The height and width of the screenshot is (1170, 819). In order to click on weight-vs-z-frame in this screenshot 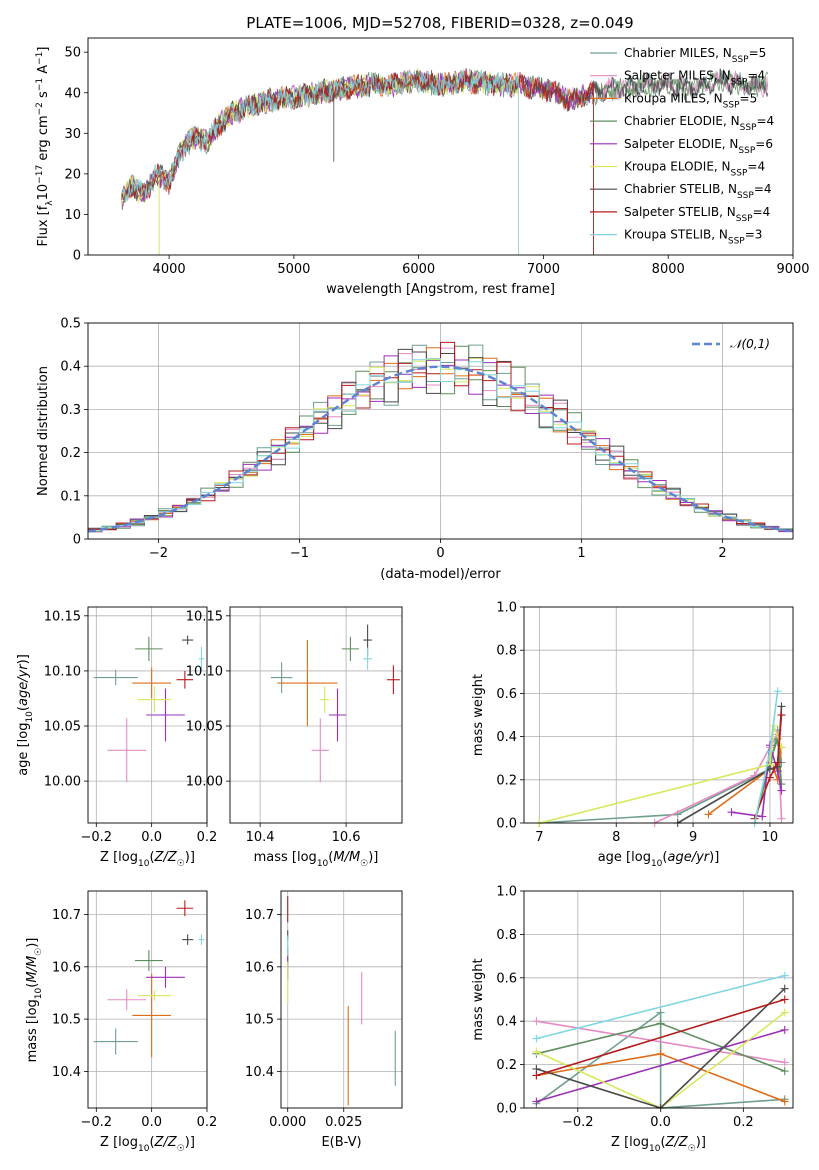, I will do `click(658, 999)`.